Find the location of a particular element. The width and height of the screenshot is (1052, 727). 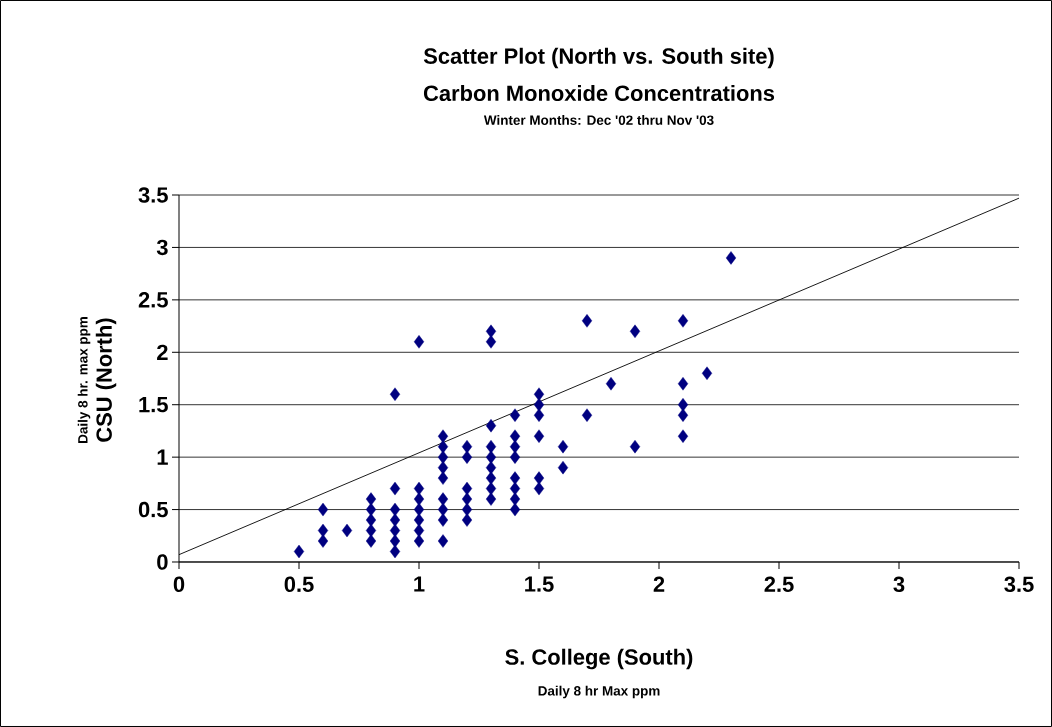

x-tick-label: 2 is located at coordinates (659, 584).